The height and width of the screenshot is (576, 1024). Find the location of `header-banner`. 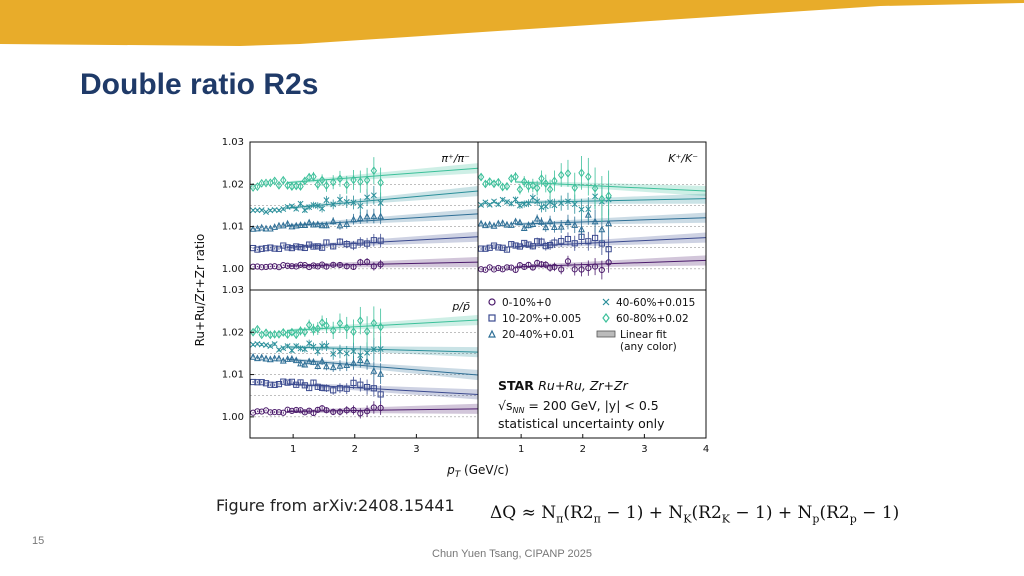

header-banner is located at coordinates (512, 23).